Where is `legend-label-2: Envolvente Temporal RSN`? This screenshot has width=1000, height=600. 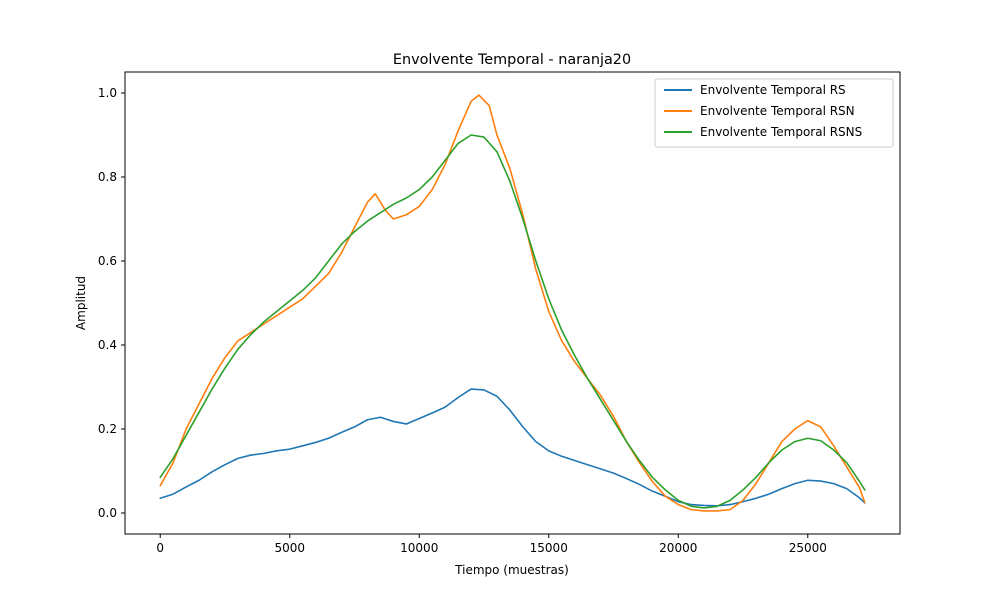 legend-label-2: Envolvente Temporal RSN is located at coordinates (777, 111).